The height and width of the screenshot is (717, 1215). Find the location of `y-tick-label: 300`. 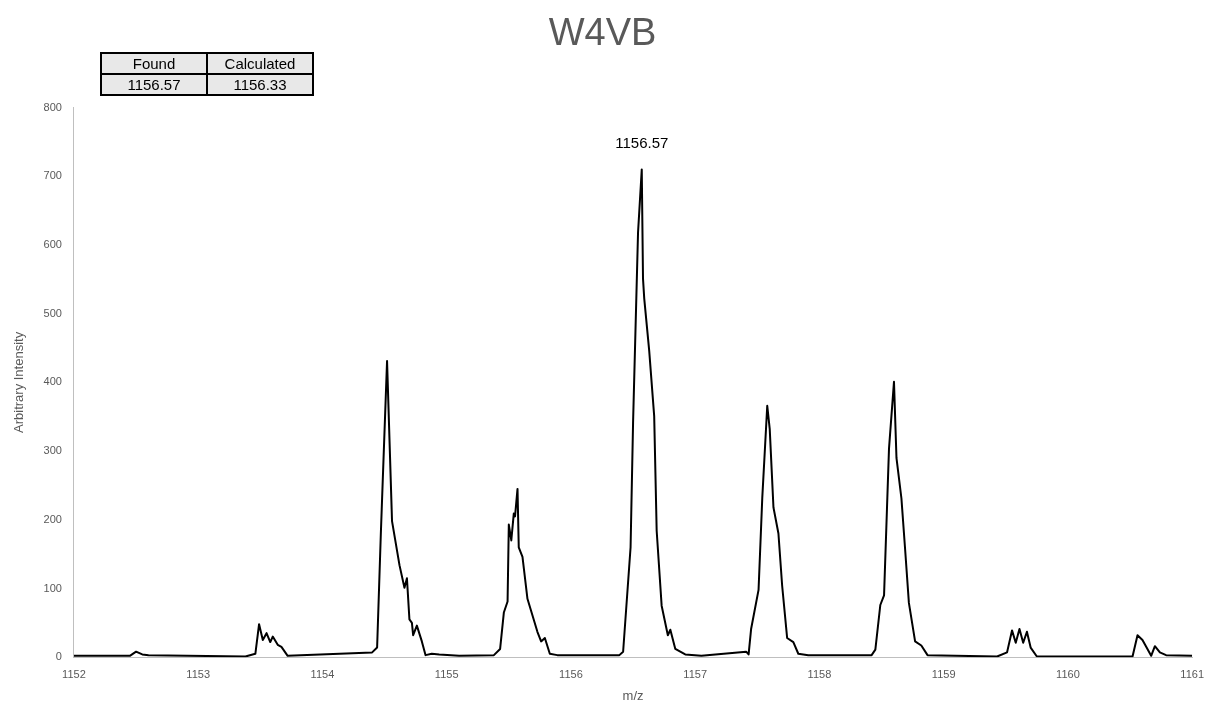

y-tick-label: 300 is located at coordinates (52, 450).